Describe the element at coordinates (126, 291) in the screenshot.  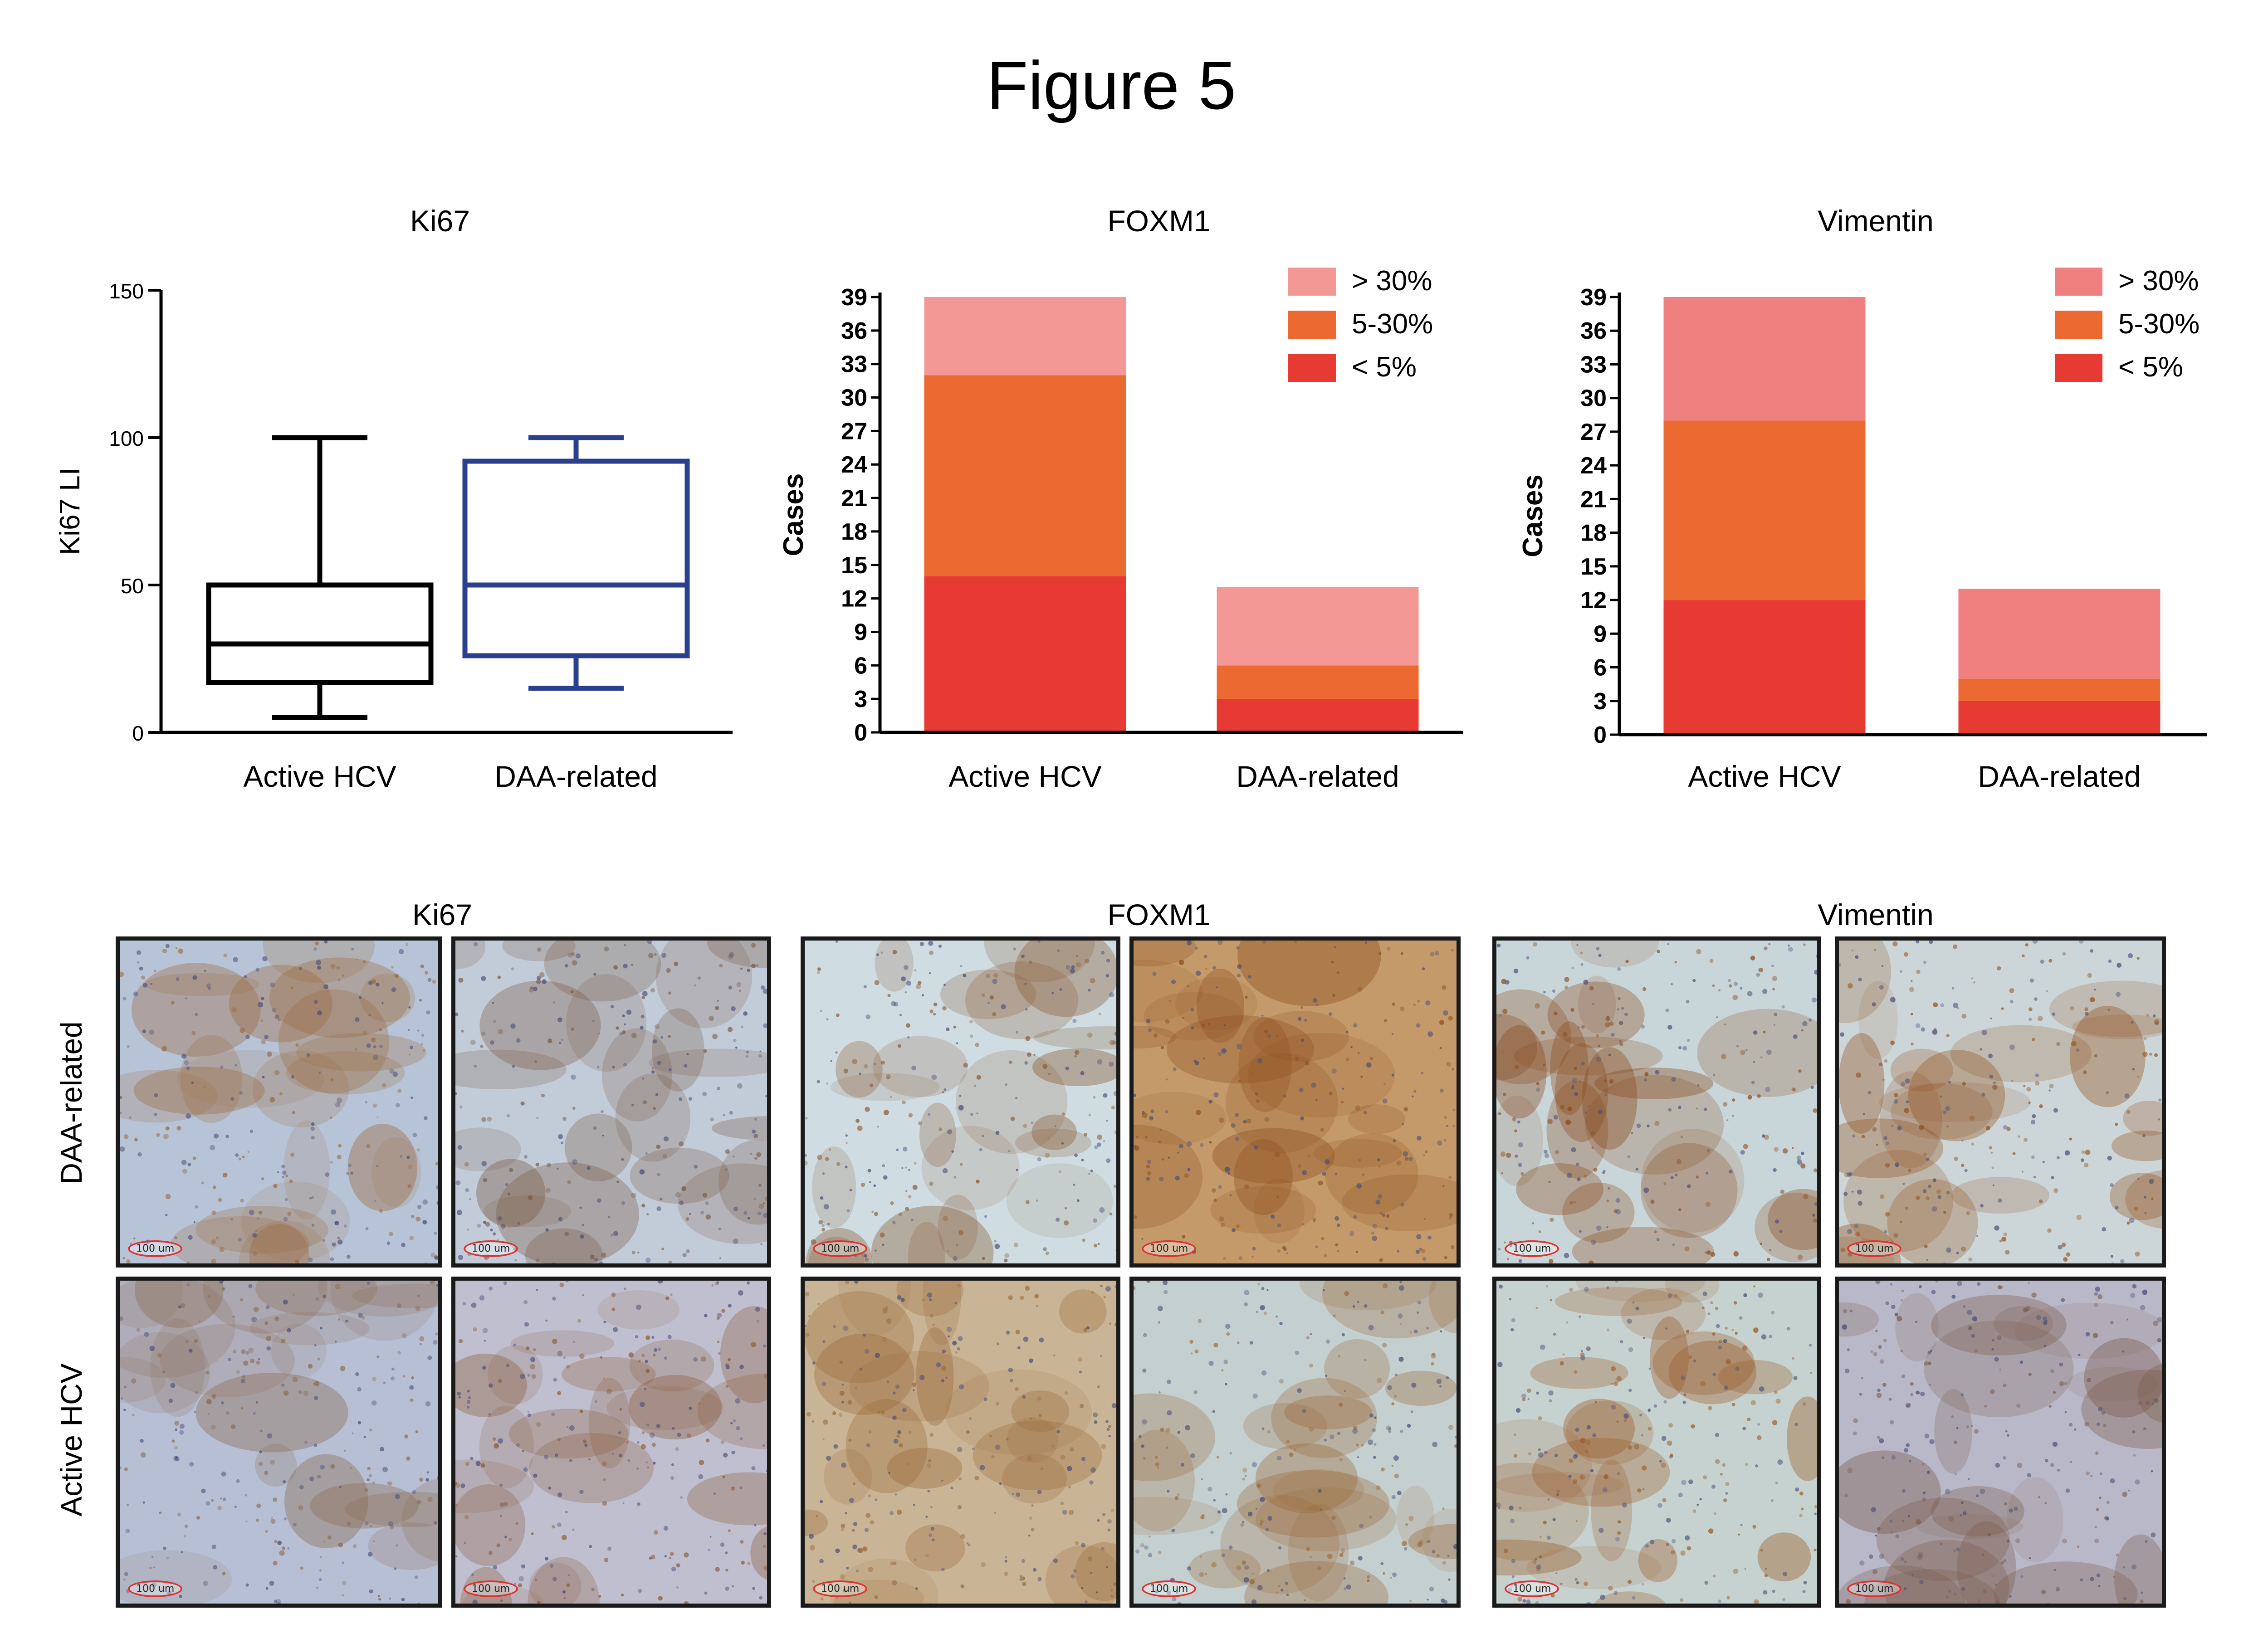
I see `y-tick-label: 150` at that location.